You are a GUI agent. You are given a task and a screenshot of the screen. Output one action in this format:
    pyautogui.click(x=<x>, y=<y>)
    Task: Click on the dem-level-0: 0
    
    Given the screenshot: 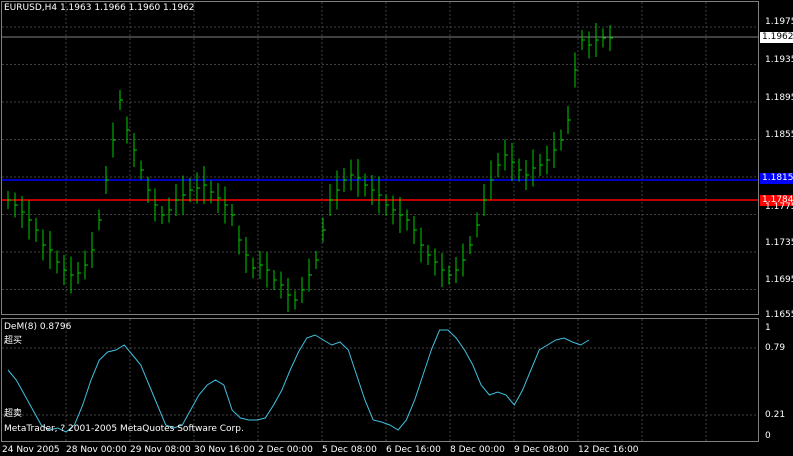 What is the action you would take?
    pyautogui.click(x=768, y=436)
    